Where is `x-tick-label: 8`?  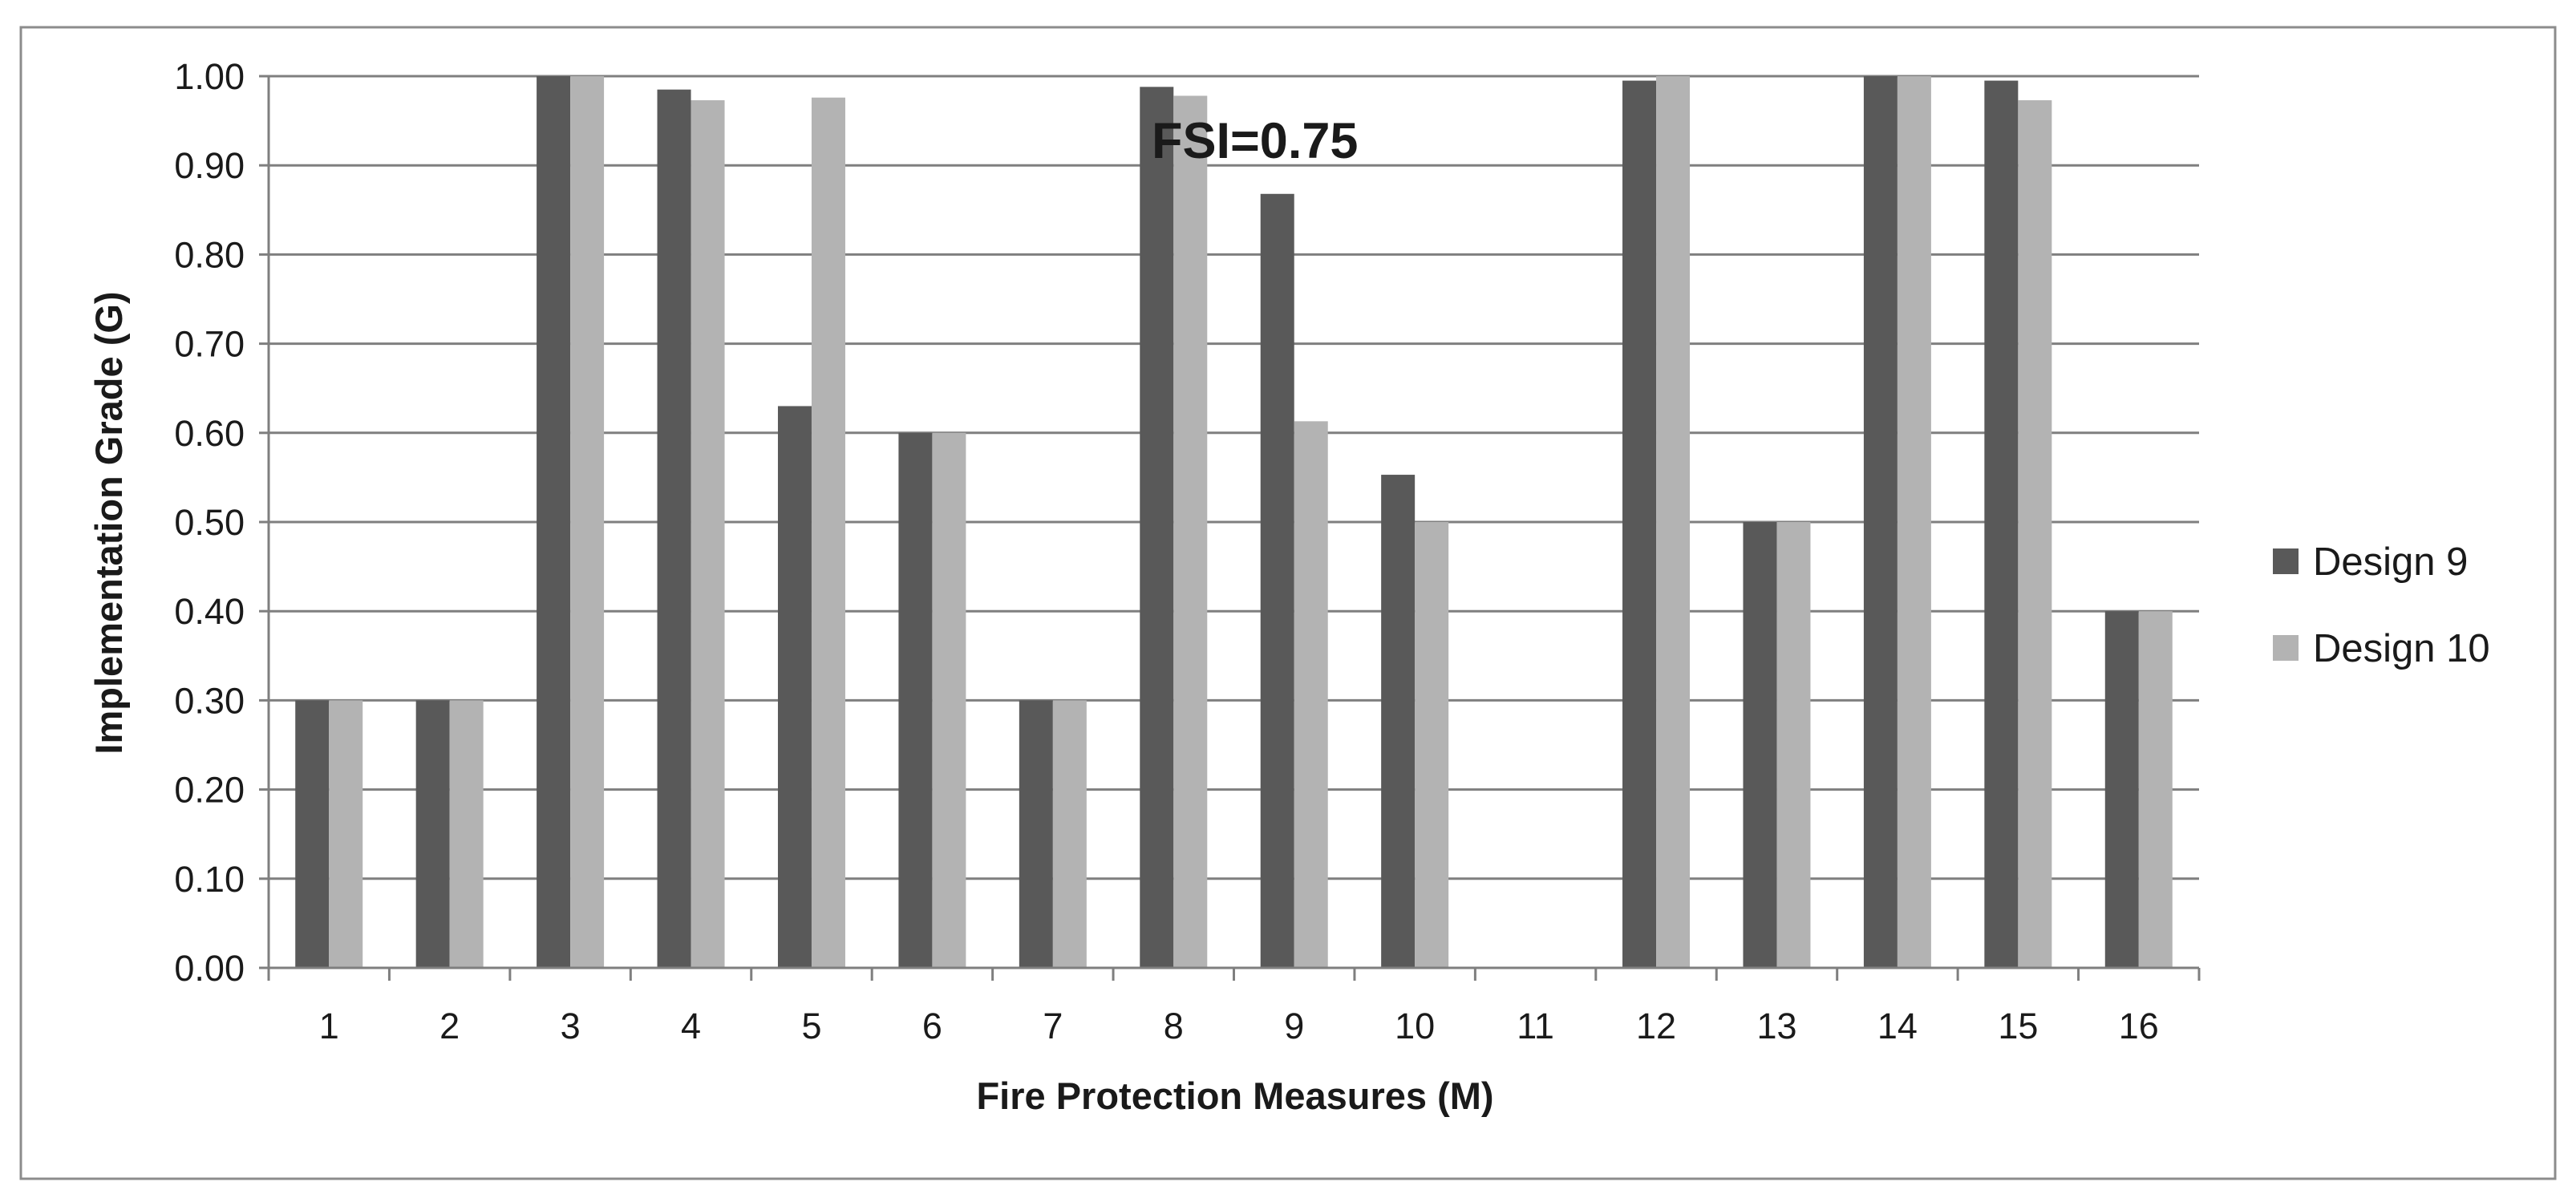
x-tick-label: 8 is located at coordinates (1174, 1026).